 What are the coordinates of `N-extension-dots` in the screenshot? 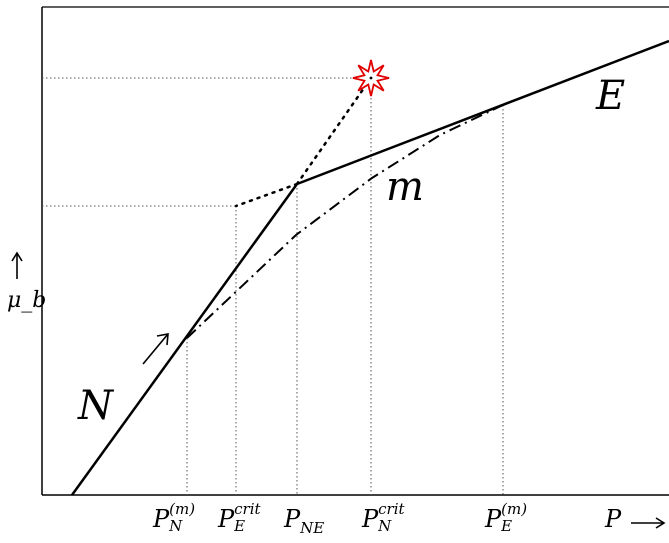 It's located at (334, 131).